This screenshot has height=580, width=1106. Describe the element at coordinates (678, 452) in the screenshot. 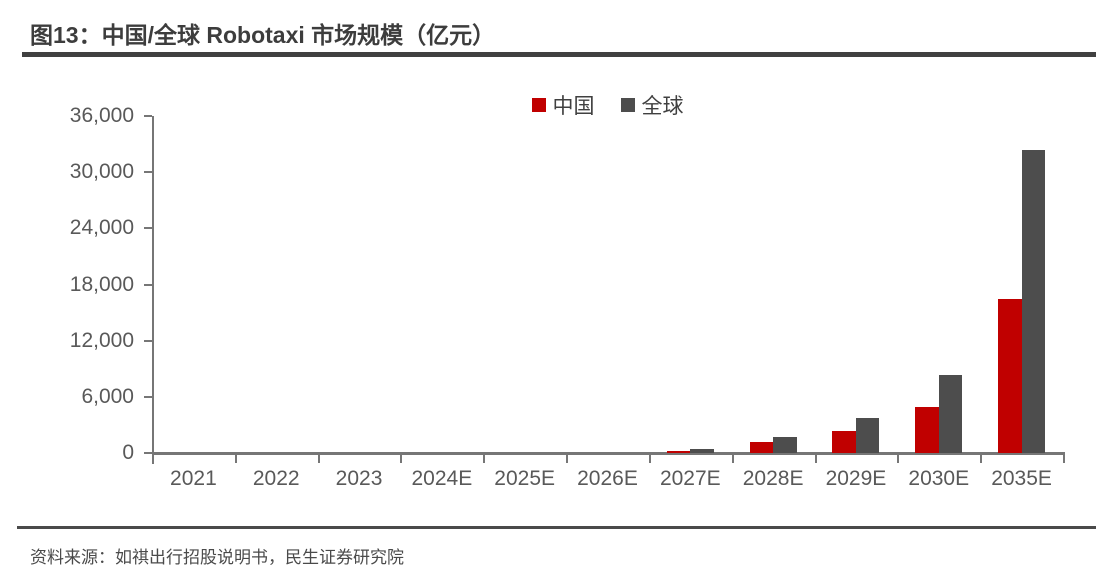

I see `bar-china-2027E` at that location.